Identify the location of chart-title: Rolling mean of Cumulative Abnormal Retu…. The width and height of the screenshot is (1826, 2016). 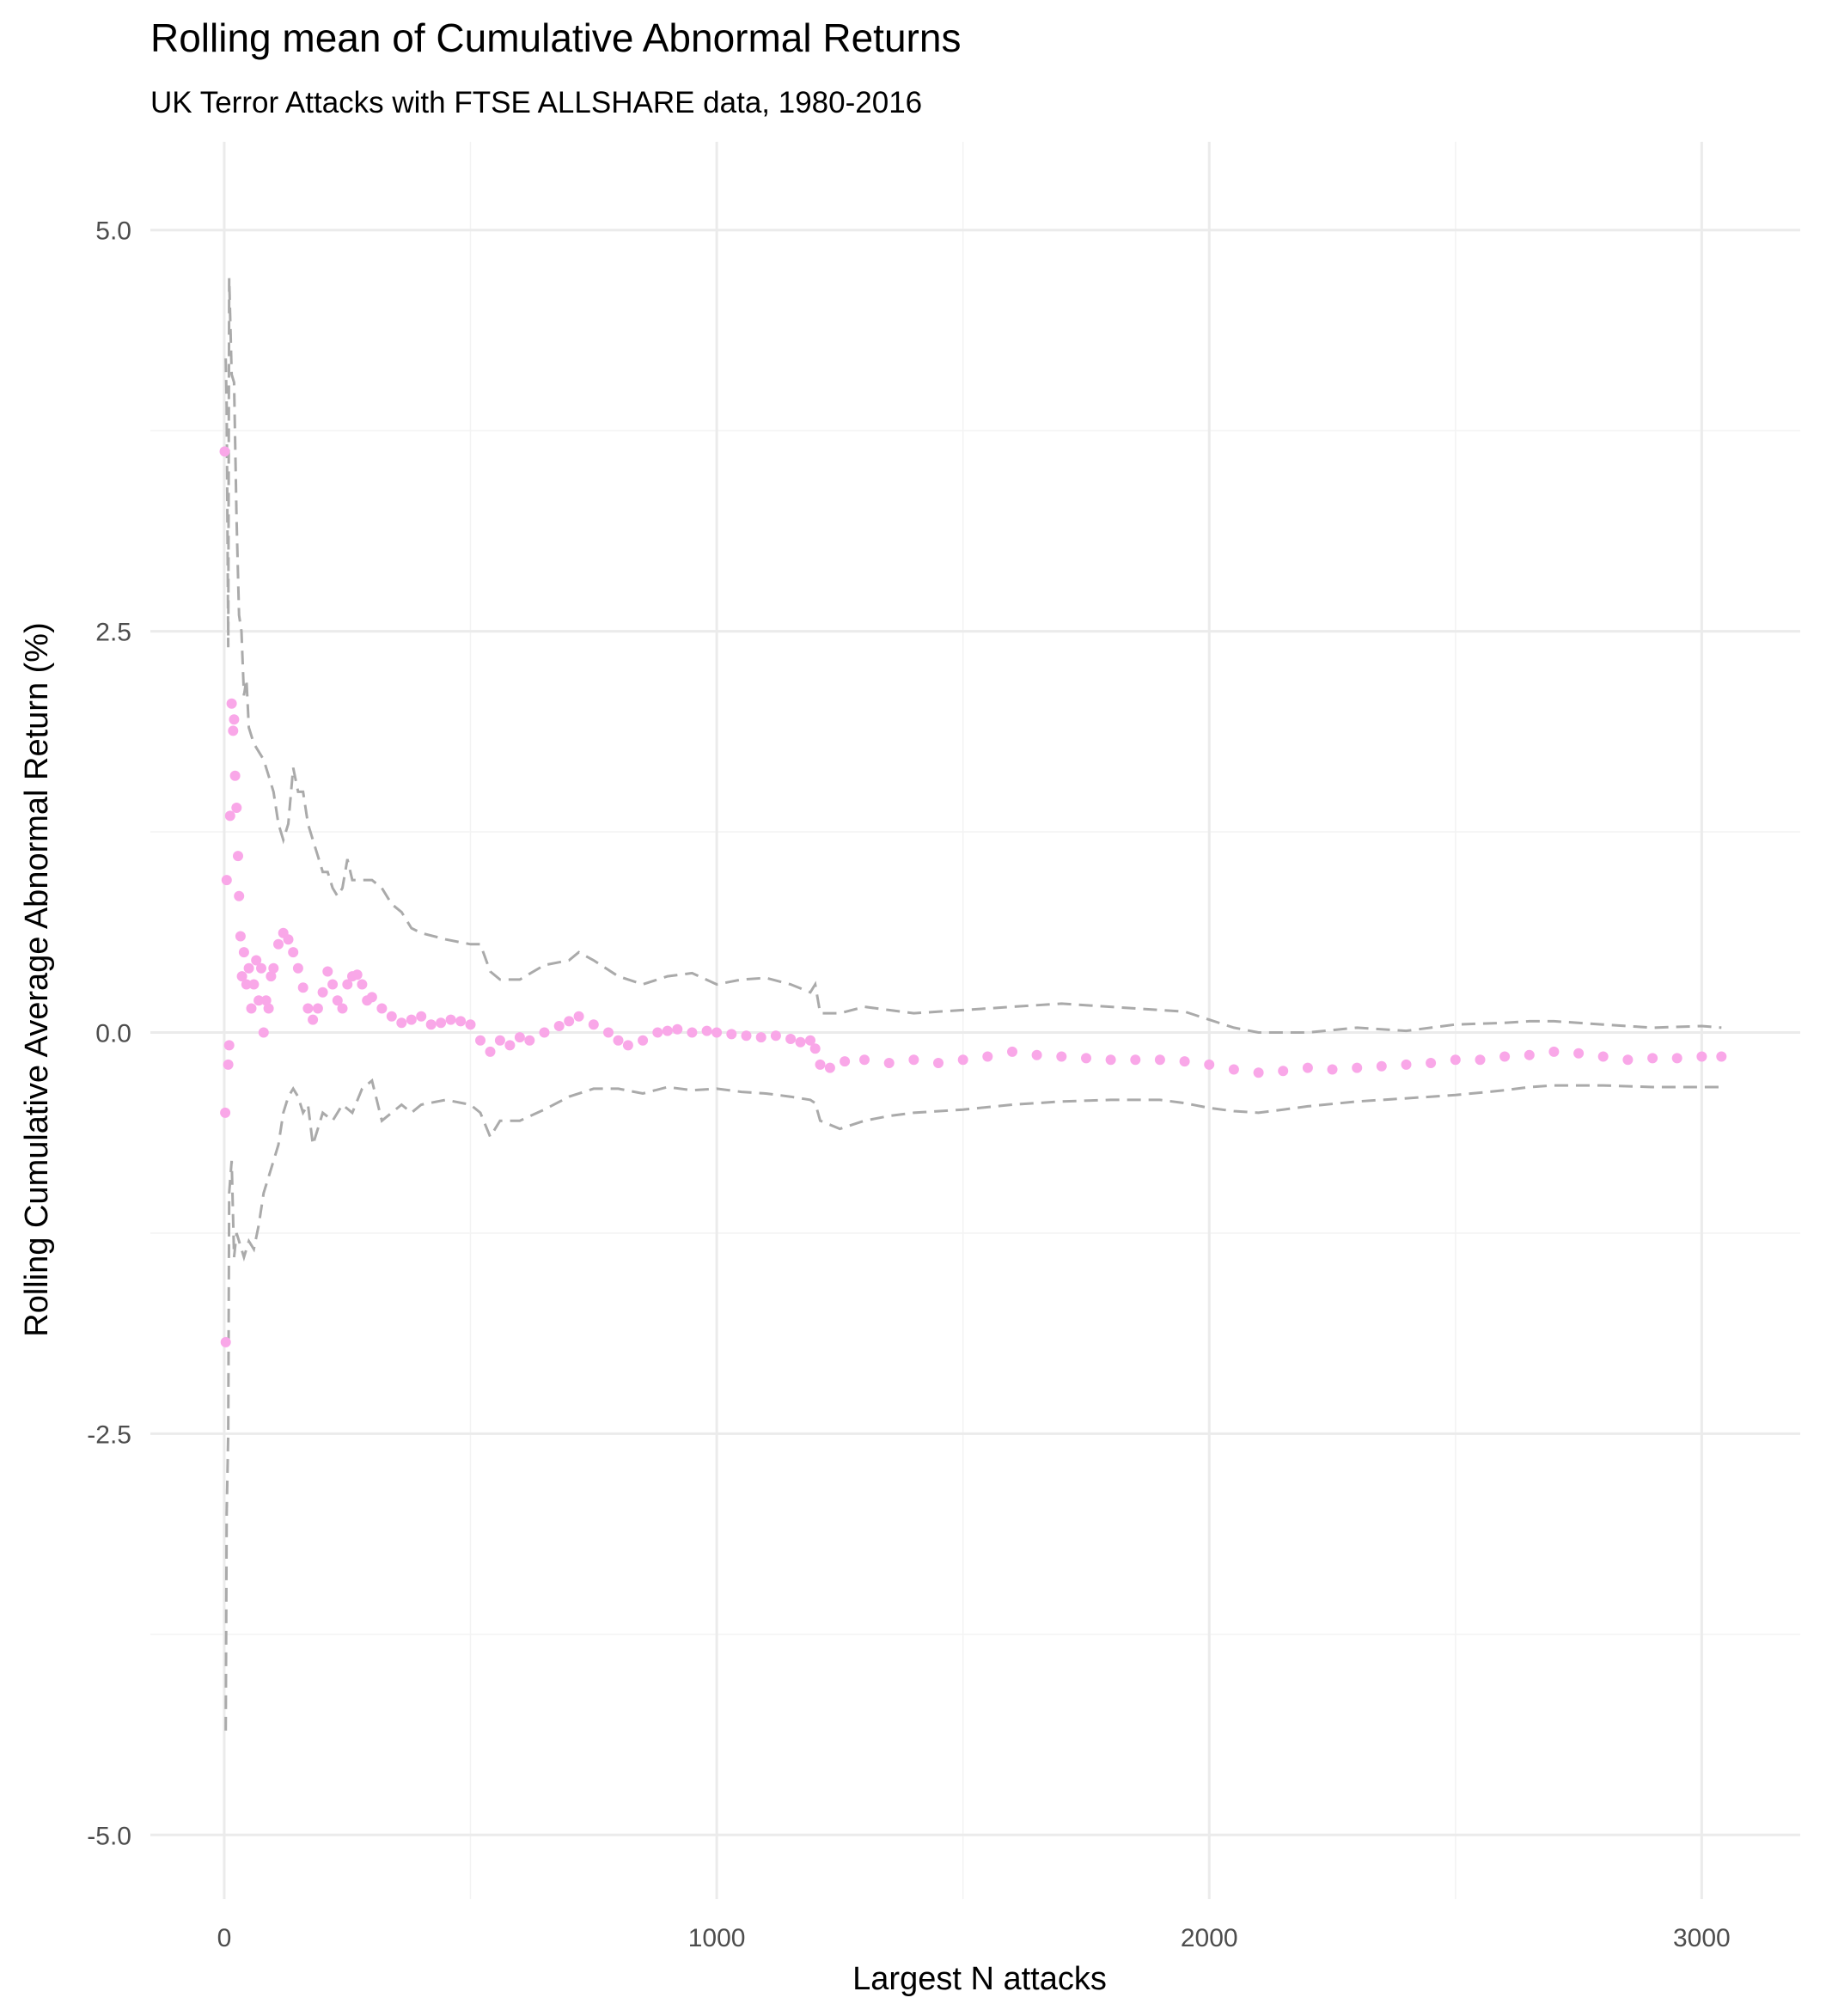
(555, 38).